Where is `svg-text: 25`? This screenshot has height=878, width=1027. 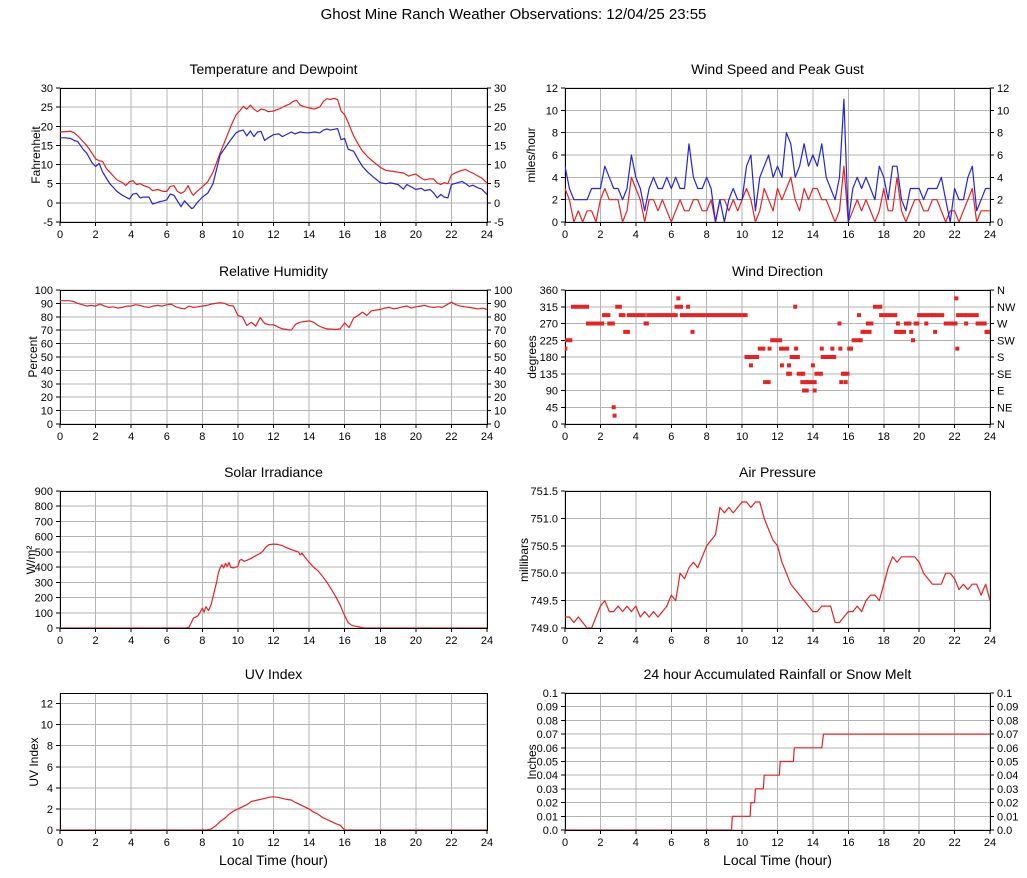 svg-text: 25 is located at coordinates (500, 108).